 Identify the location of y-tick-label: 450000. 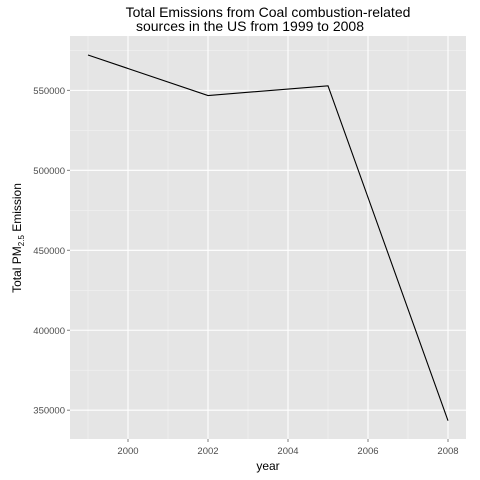
(49, 251).